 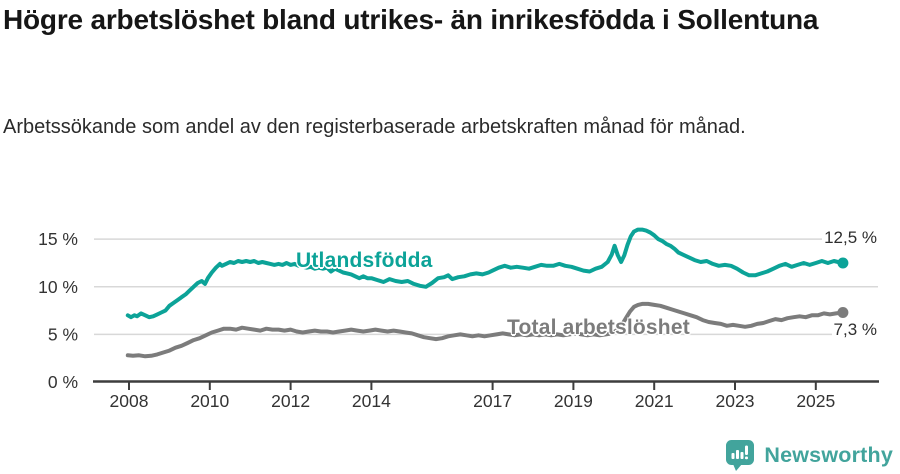 I want to click on series-line-total-arbetsloshet, so click(x=485, y=330).